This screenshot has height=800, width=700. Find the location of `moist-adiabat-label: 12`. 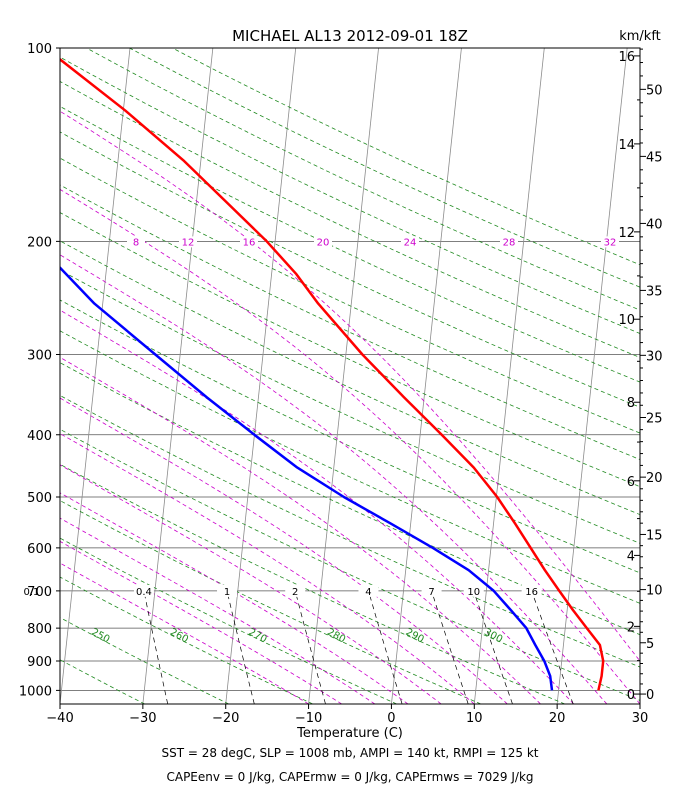

moist-adiabat-label: 12 is located at coordinates (188, 242).